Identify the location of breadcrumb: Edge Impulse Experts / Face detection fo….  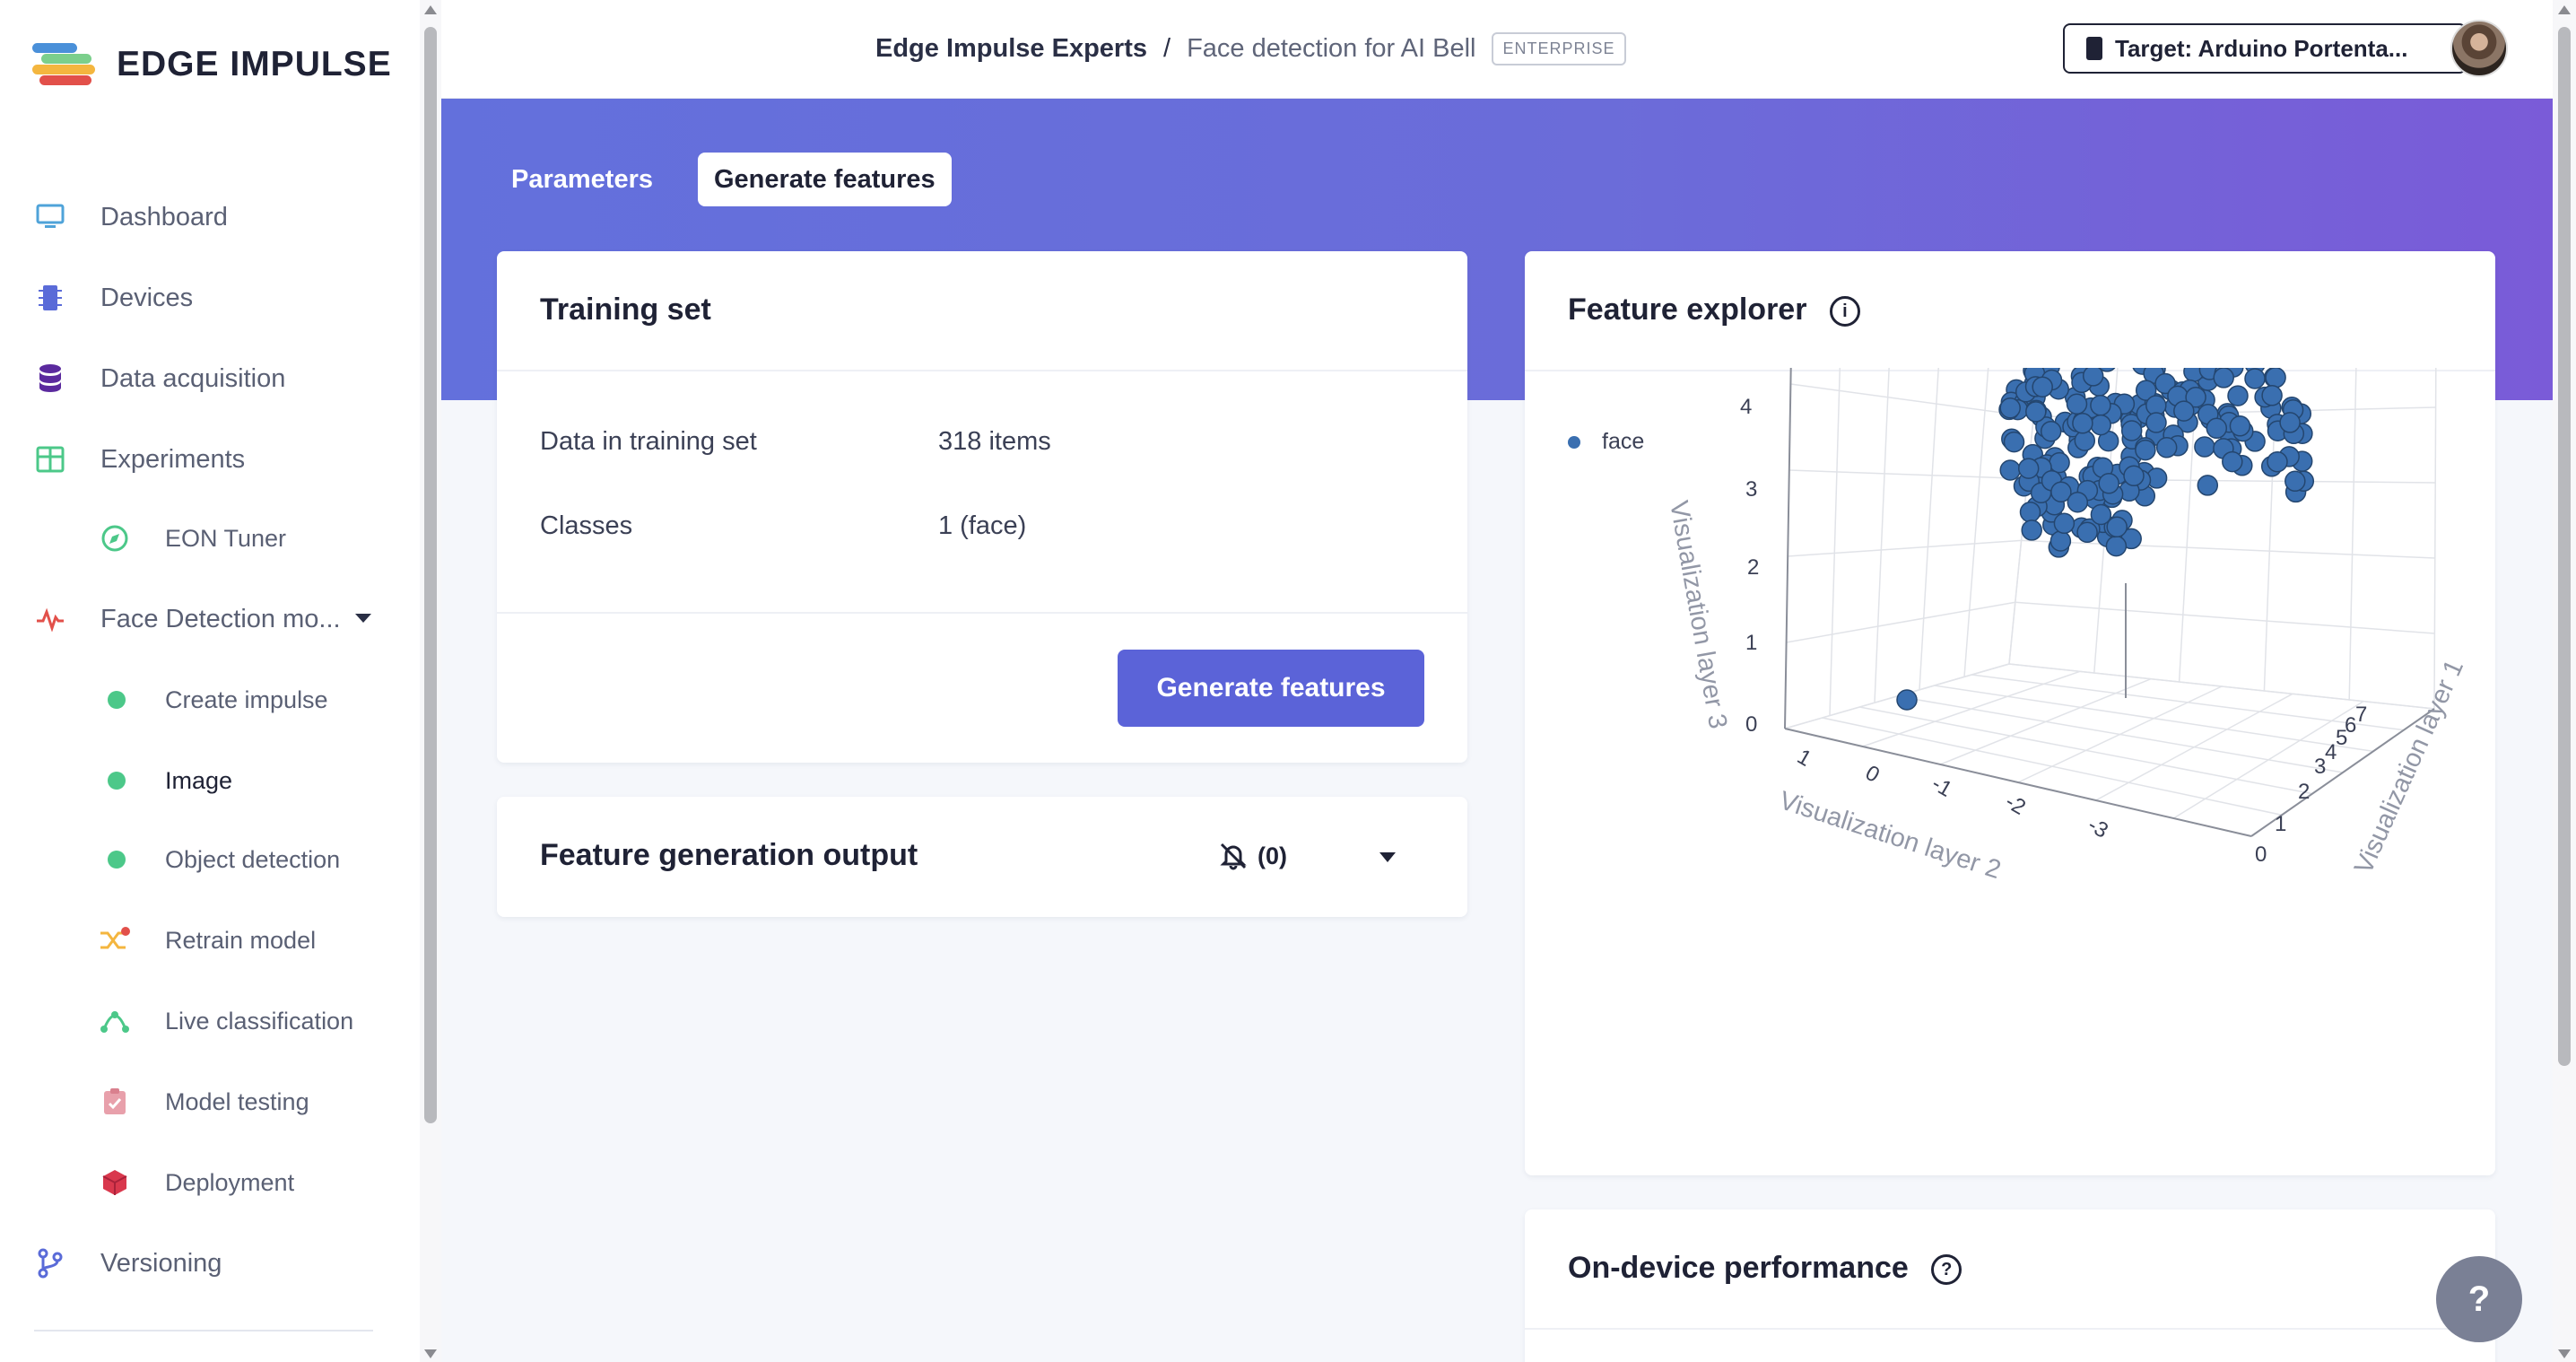
(1250, 48).